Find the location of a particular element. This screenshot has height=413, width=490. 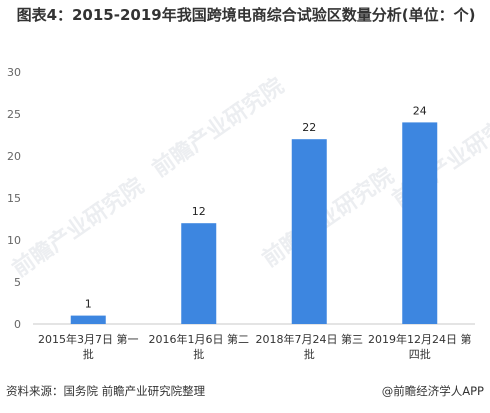

data-label: 24 is located at coordinates (420, 110).